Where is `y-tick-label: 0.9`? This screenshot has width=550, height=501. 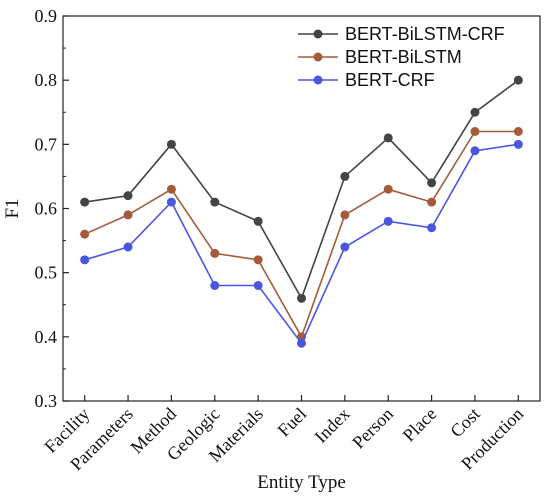
y-tick-label: 0.9 is located at coordinates (46, 16).